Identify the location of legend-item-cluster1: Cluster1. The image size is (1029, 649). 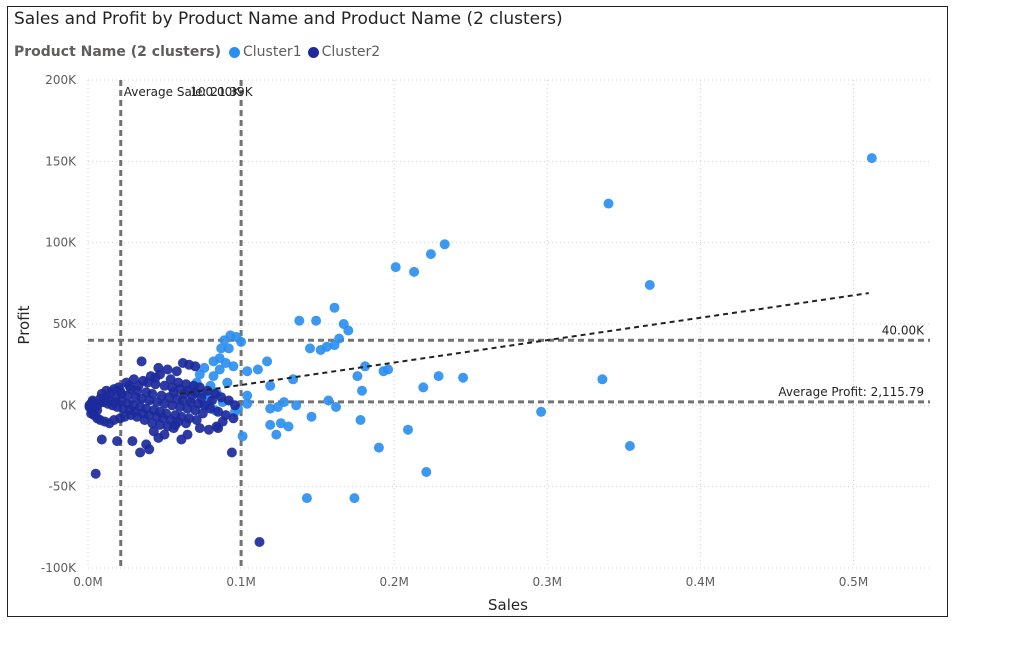
(265, 52).